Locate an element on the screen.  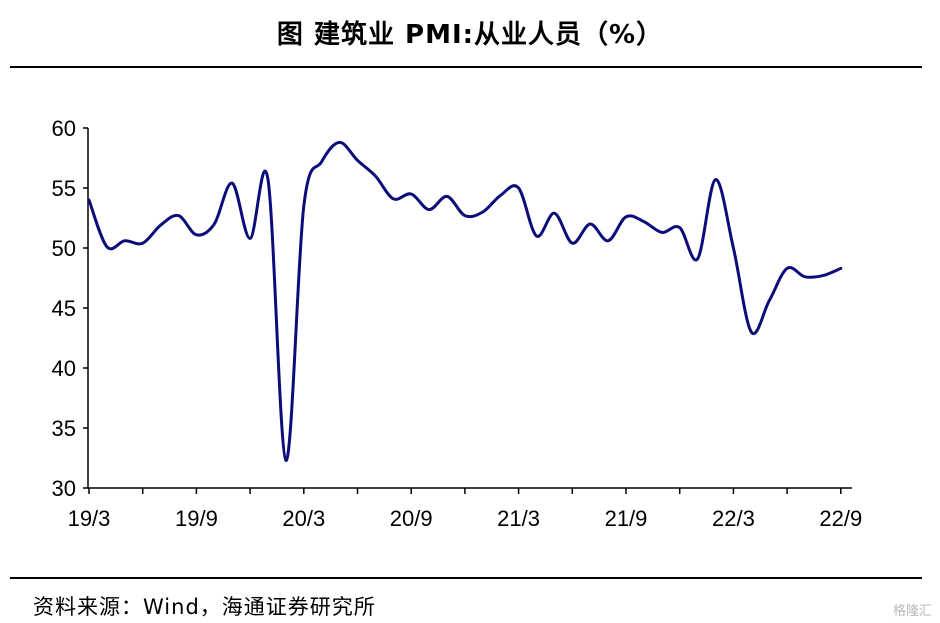
x-tick-label: 21/3 is located at coordinates (518, 518).